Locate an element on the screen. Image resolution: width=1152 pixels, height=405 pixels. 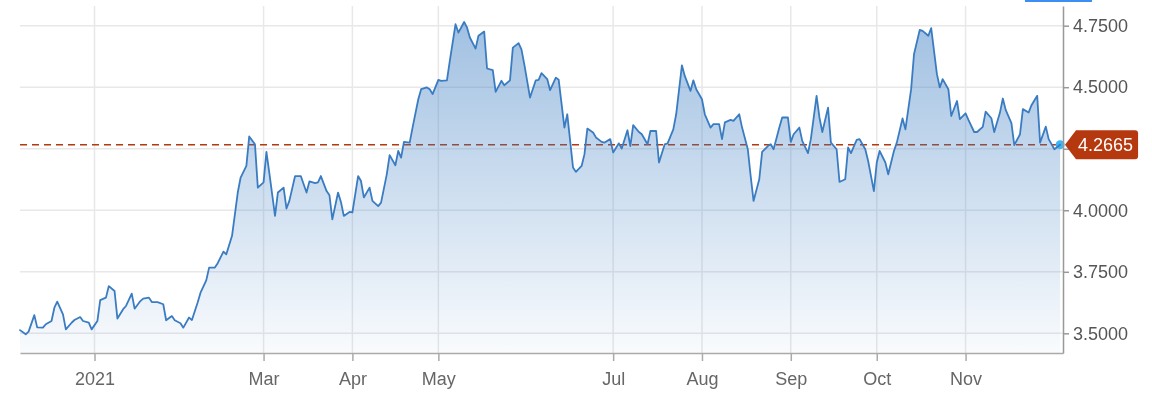
y-tick-label: 3.5000 is located at coordinates (1101, 333).